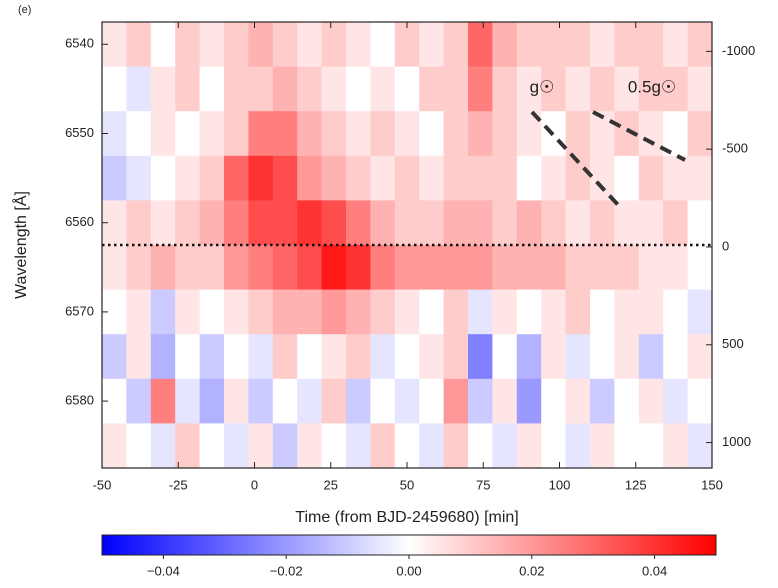  I want to click on x-tick-label: -50, so click(102, 484).